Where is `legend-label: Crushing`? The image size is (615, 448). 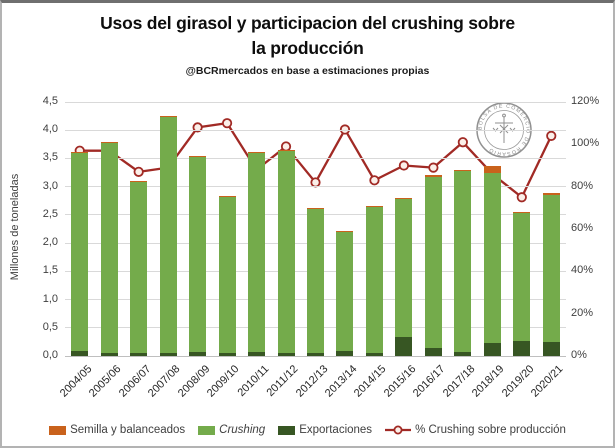 legend-label: Crushing is located at coordinates (242, 430).